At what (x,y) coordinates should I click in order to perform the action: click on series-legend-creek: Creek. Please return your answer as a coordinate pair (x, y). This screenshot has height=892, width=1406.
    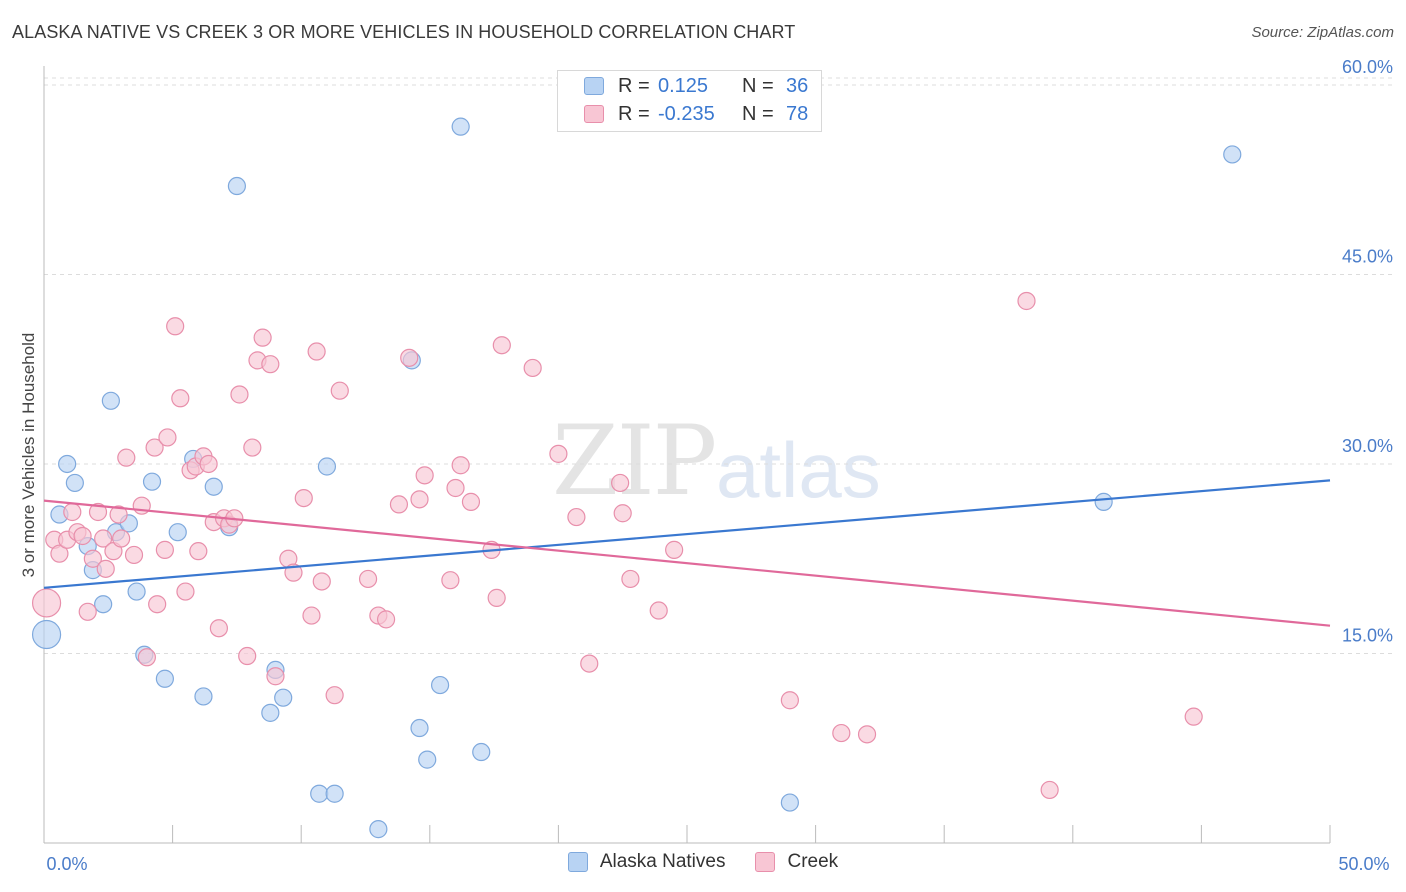
    Looking at the image, I should click on (796, 862).